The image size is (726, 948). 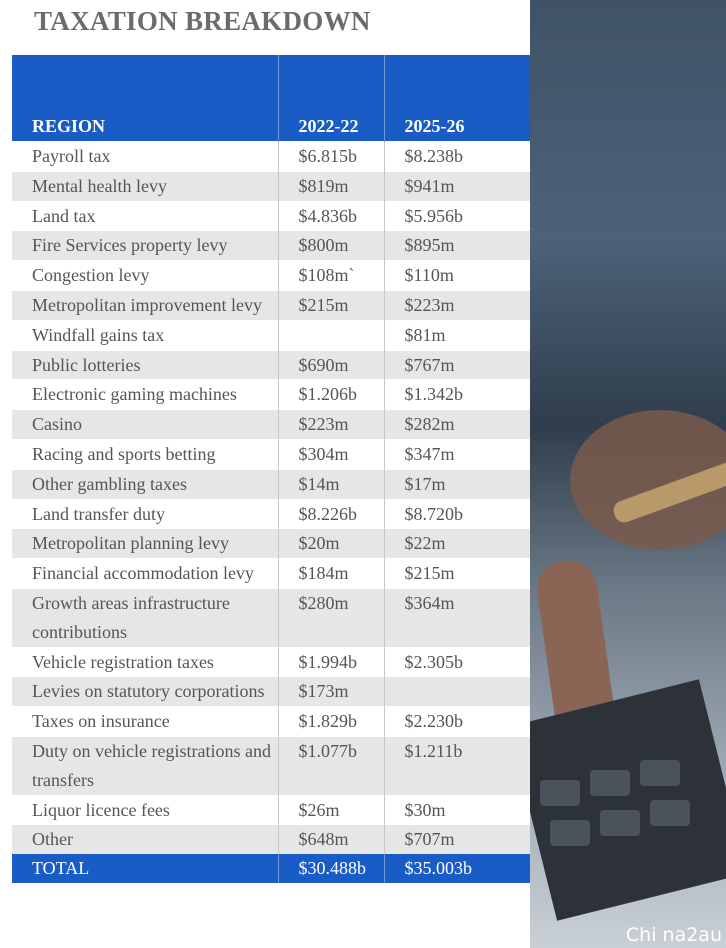 I want to click on cell: $20m, so click(x=330, y=543).